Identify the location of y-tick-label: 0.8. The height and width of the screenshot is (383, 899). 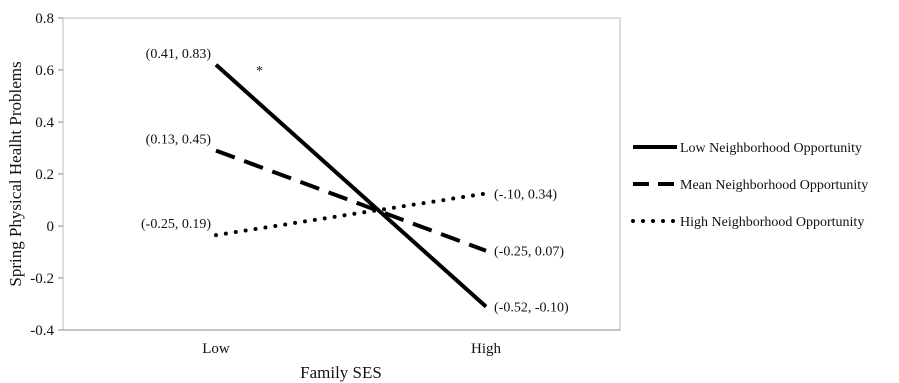
(44, 19).